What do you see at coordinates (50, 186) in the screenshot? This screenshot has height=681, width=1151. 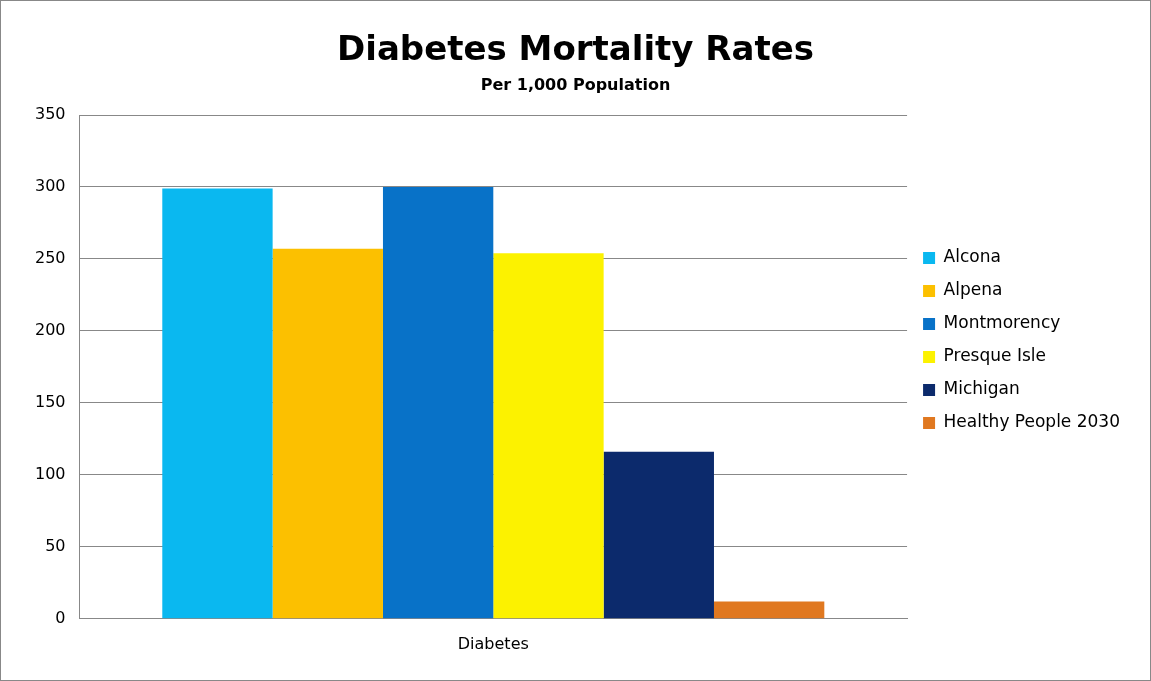 I see `y-tick-label: 300` at bounding box center [50, 186].